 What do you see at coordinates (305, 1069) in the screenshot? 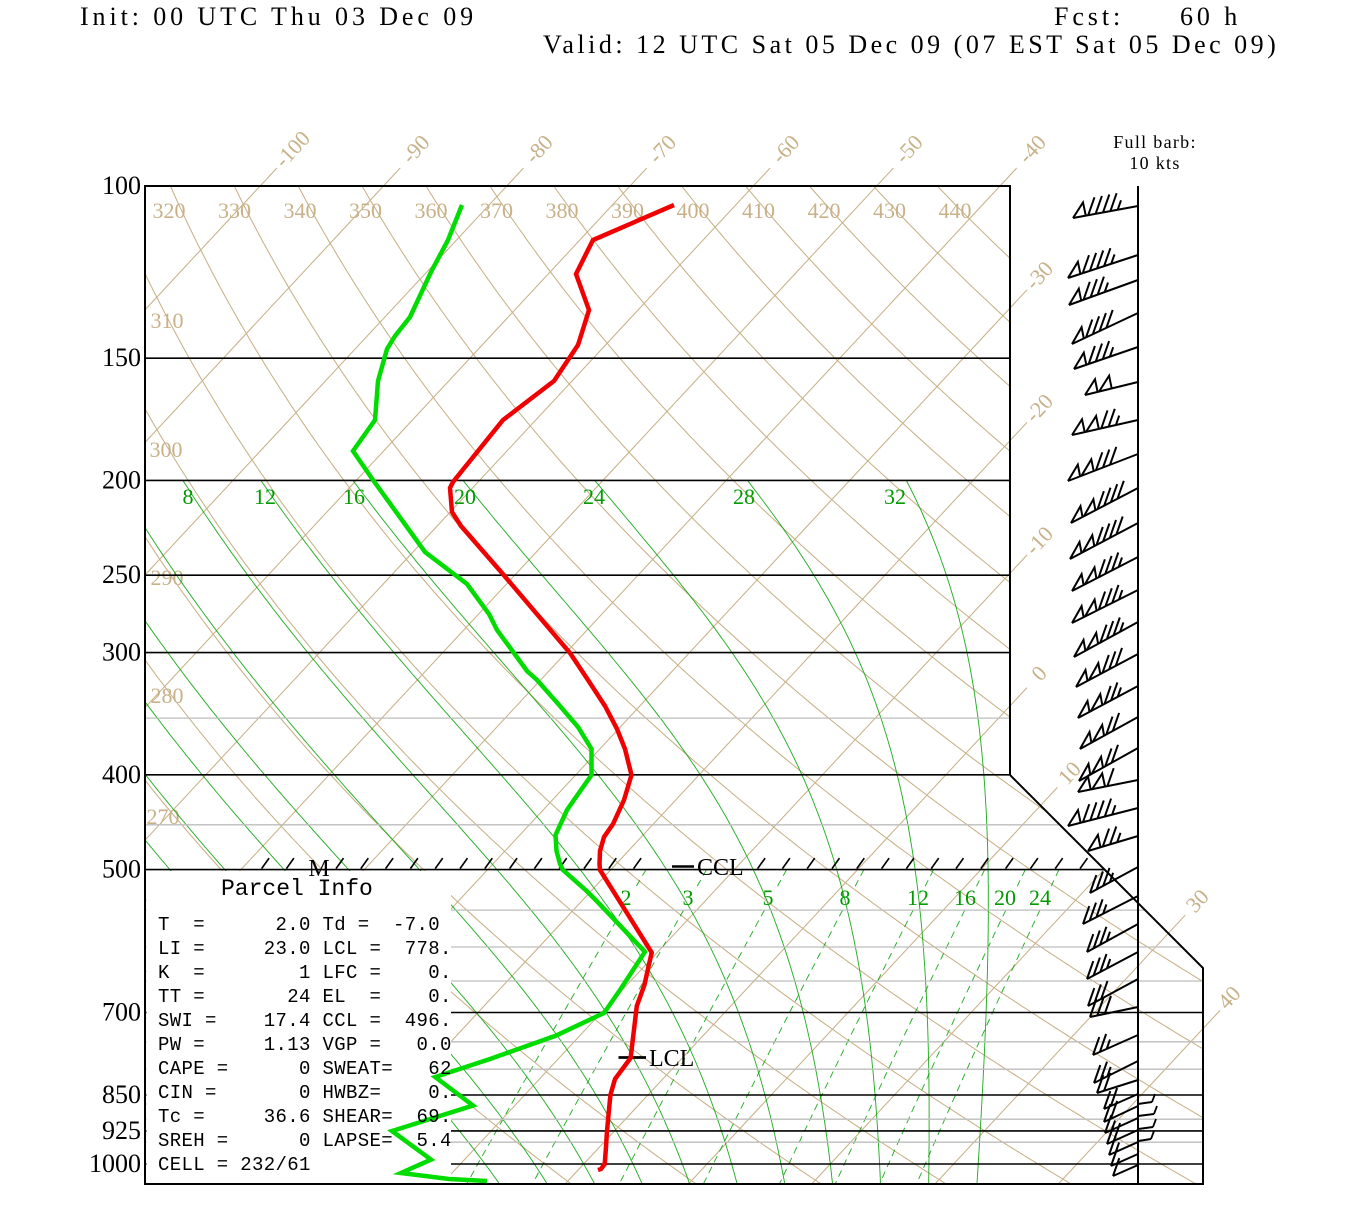
I see `svg-text: CAPE = 0 SWEAT= 62` at bounding box center [305, 1069].